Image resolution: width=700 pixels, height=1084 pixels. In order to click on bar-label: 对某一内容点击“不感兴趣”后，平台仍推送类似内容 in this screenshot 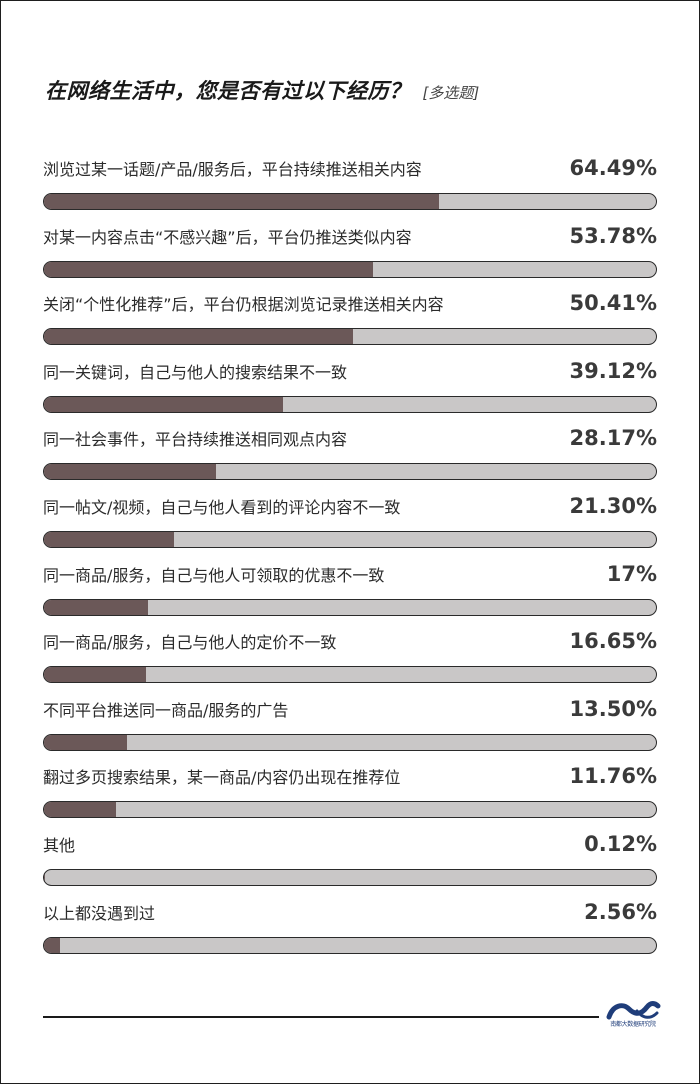, I will do `click(227, 237)`.